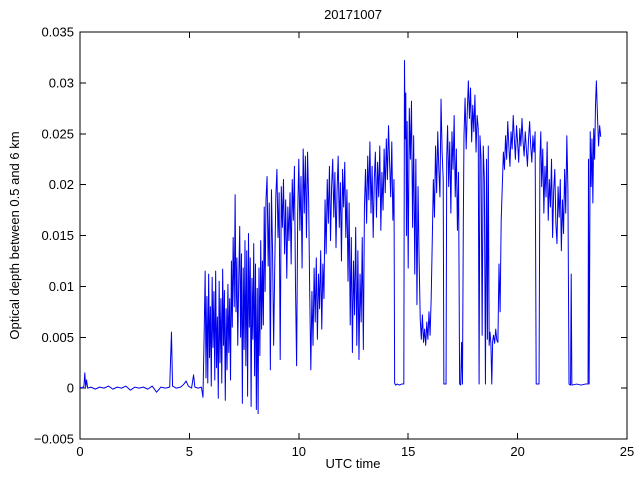 This screenshot has width=640, height=480. I want to click on y-tick-label: 0.015, so click(57, 235).